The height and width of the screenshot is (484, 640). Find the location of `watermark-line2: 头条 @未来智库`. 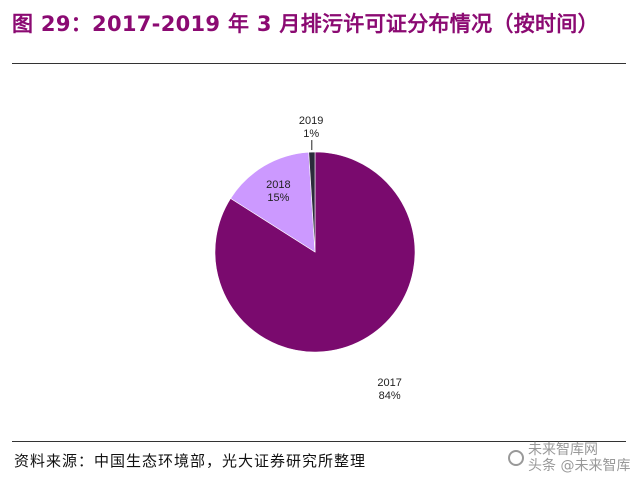

watermark-line2: 头条 @未来智库 is located at coordinates (579, 466).